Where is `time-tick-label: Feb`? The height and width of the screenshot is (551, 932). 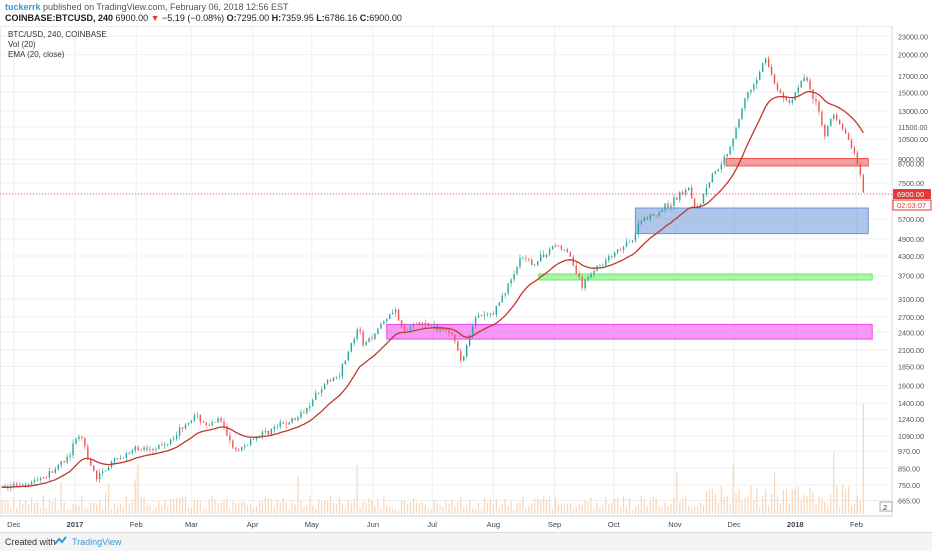
time-tick-label: Feb is located at coordinates (136, 524).